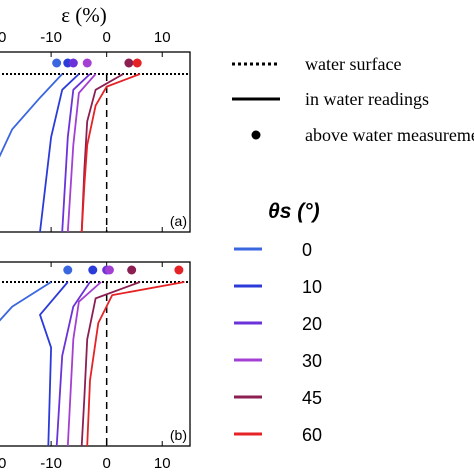 Image resolution: width=474 pixels, height=474 pixels. I want to click on legend-theta-title: θs (°), so click(294, 211).